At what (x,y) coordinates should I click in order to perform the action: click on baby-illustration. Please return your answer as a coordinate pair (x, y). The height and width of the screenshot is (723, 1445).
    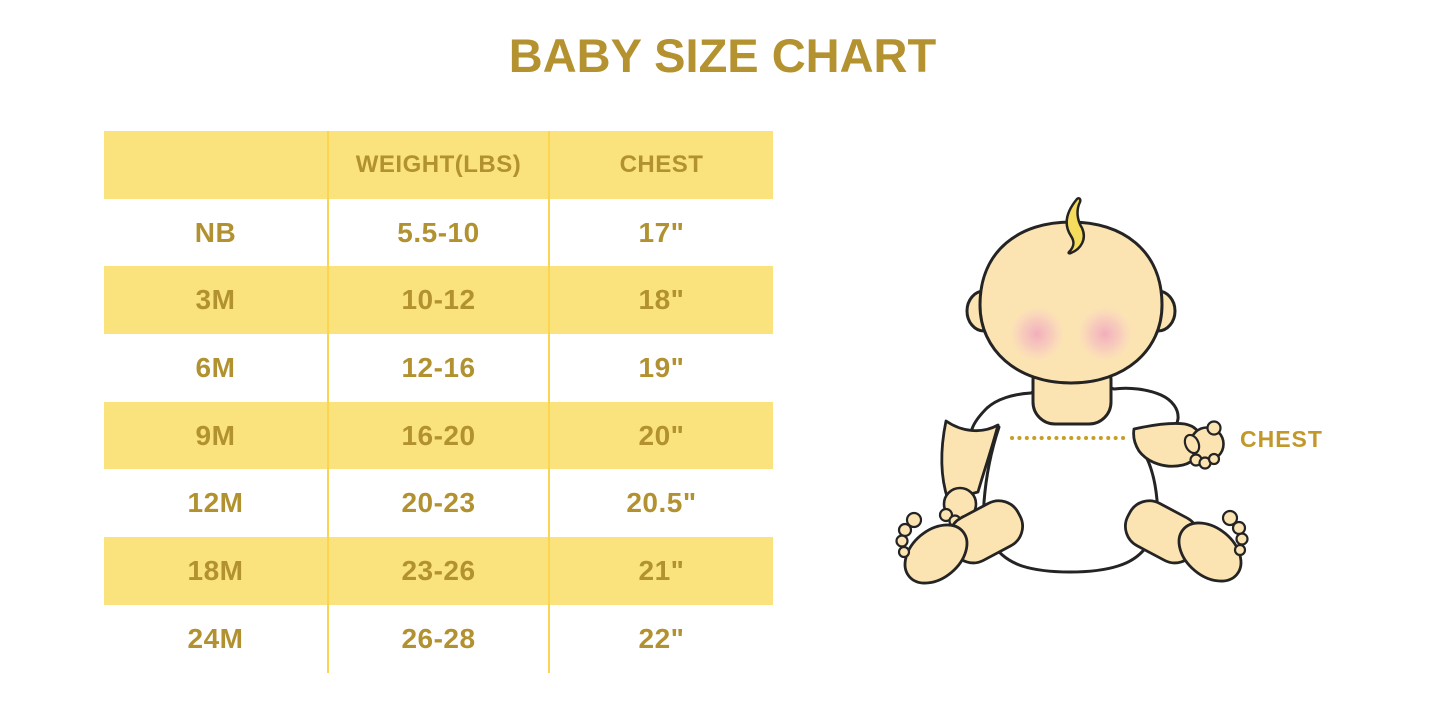
    Looking at the image, I should click on (1072, 390).